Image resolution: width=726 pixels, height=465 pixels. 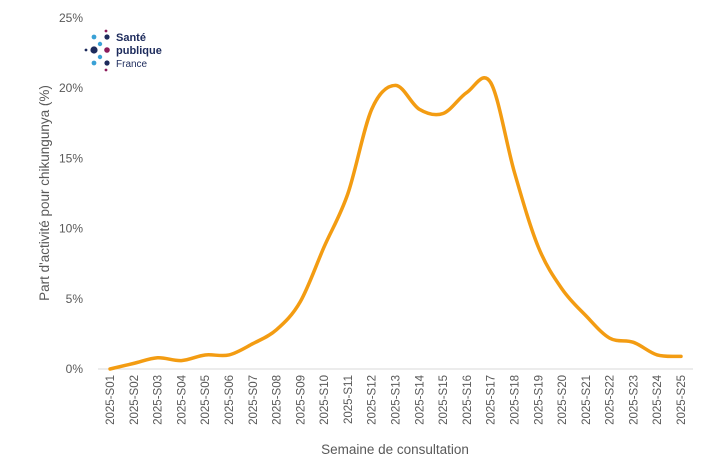 I want to click on x-tick-label: 2025-S04, so click(x=182, y=399).